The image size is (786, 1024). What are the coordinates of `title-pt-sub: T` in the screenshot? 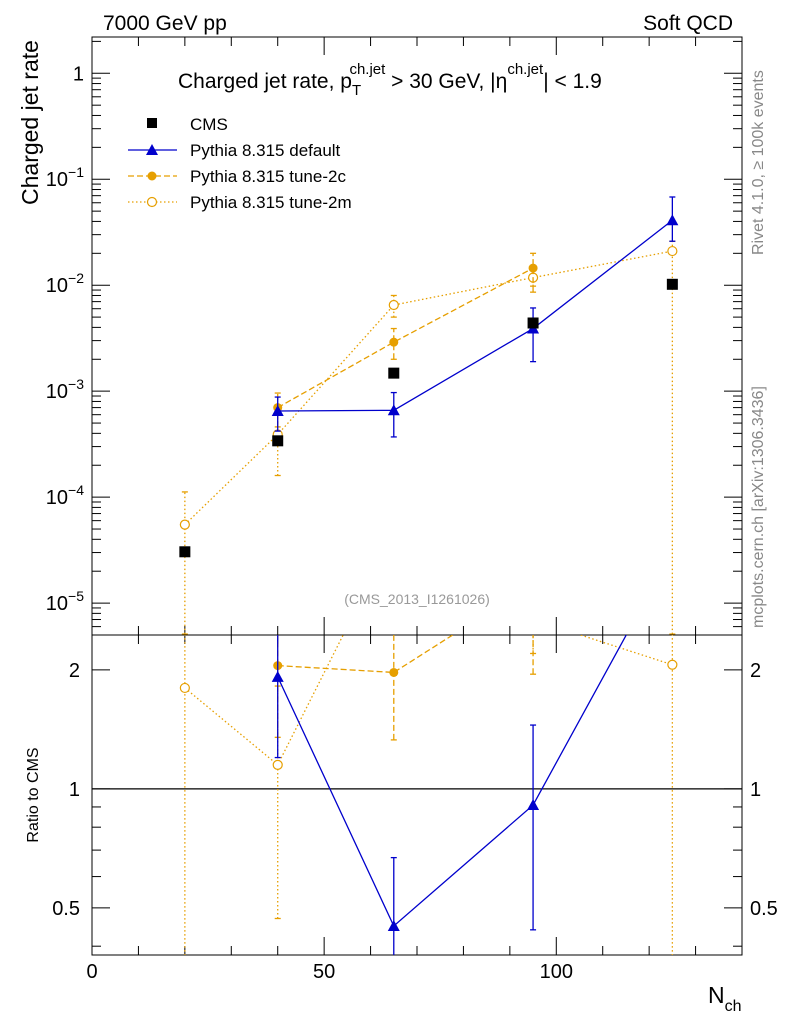 It's located at (356, 90).